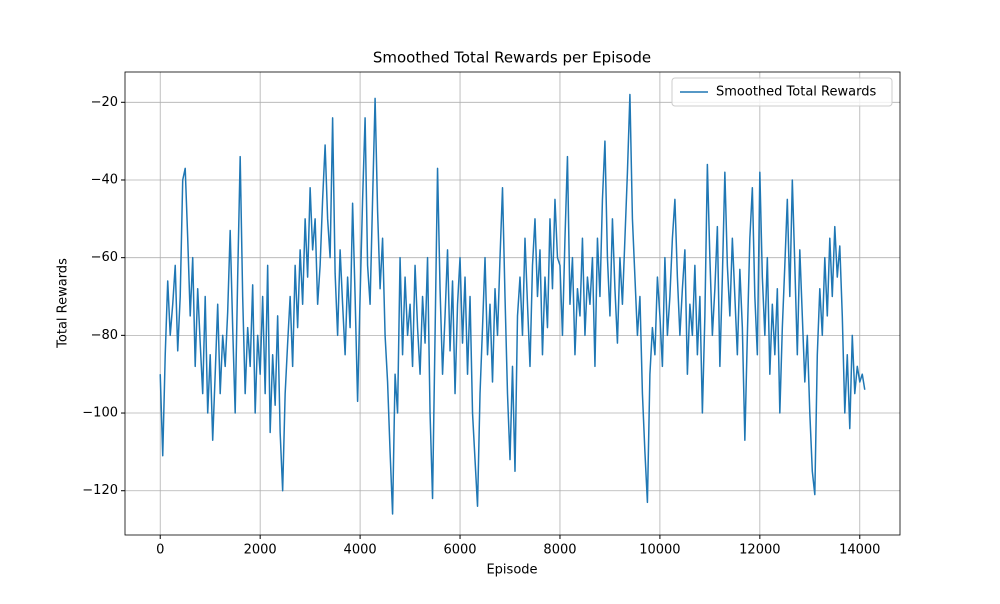 The height and width of the screenshot is (604, 1000). I want to click on y-tick-label: −100, so click(100, 413).